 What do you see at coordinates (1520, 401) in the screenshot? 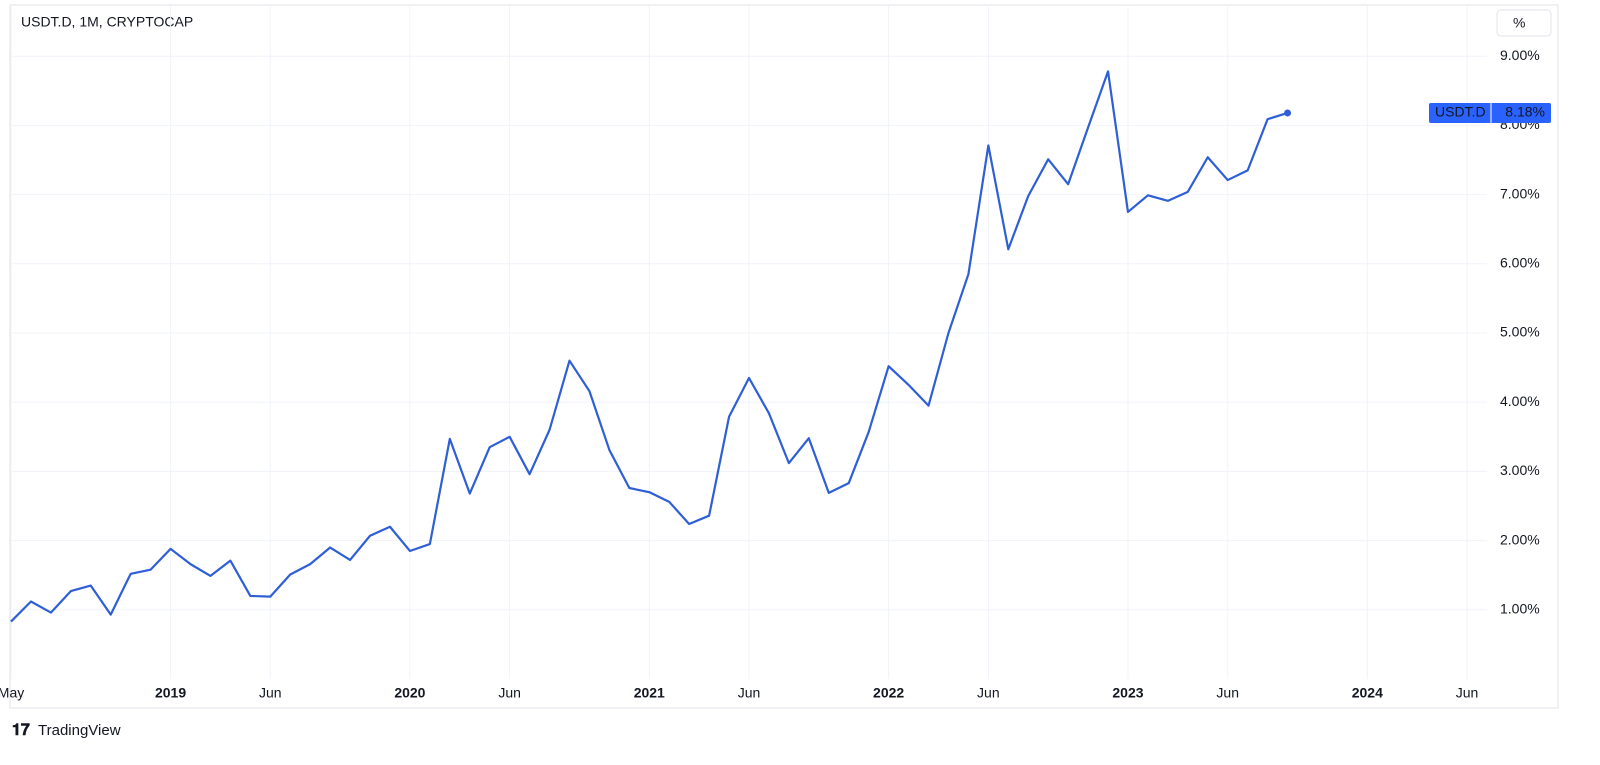
I see `y-tick-label: 4.00%` at bounding box center [1520, 401].